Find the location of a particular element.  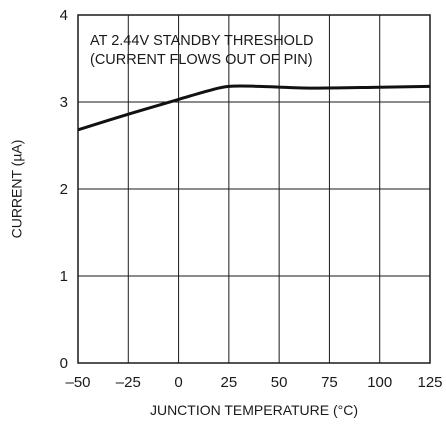

annotation-line-1: AT 2.44V STANDBY THRESHOLD is located at coordinates (201, 41).